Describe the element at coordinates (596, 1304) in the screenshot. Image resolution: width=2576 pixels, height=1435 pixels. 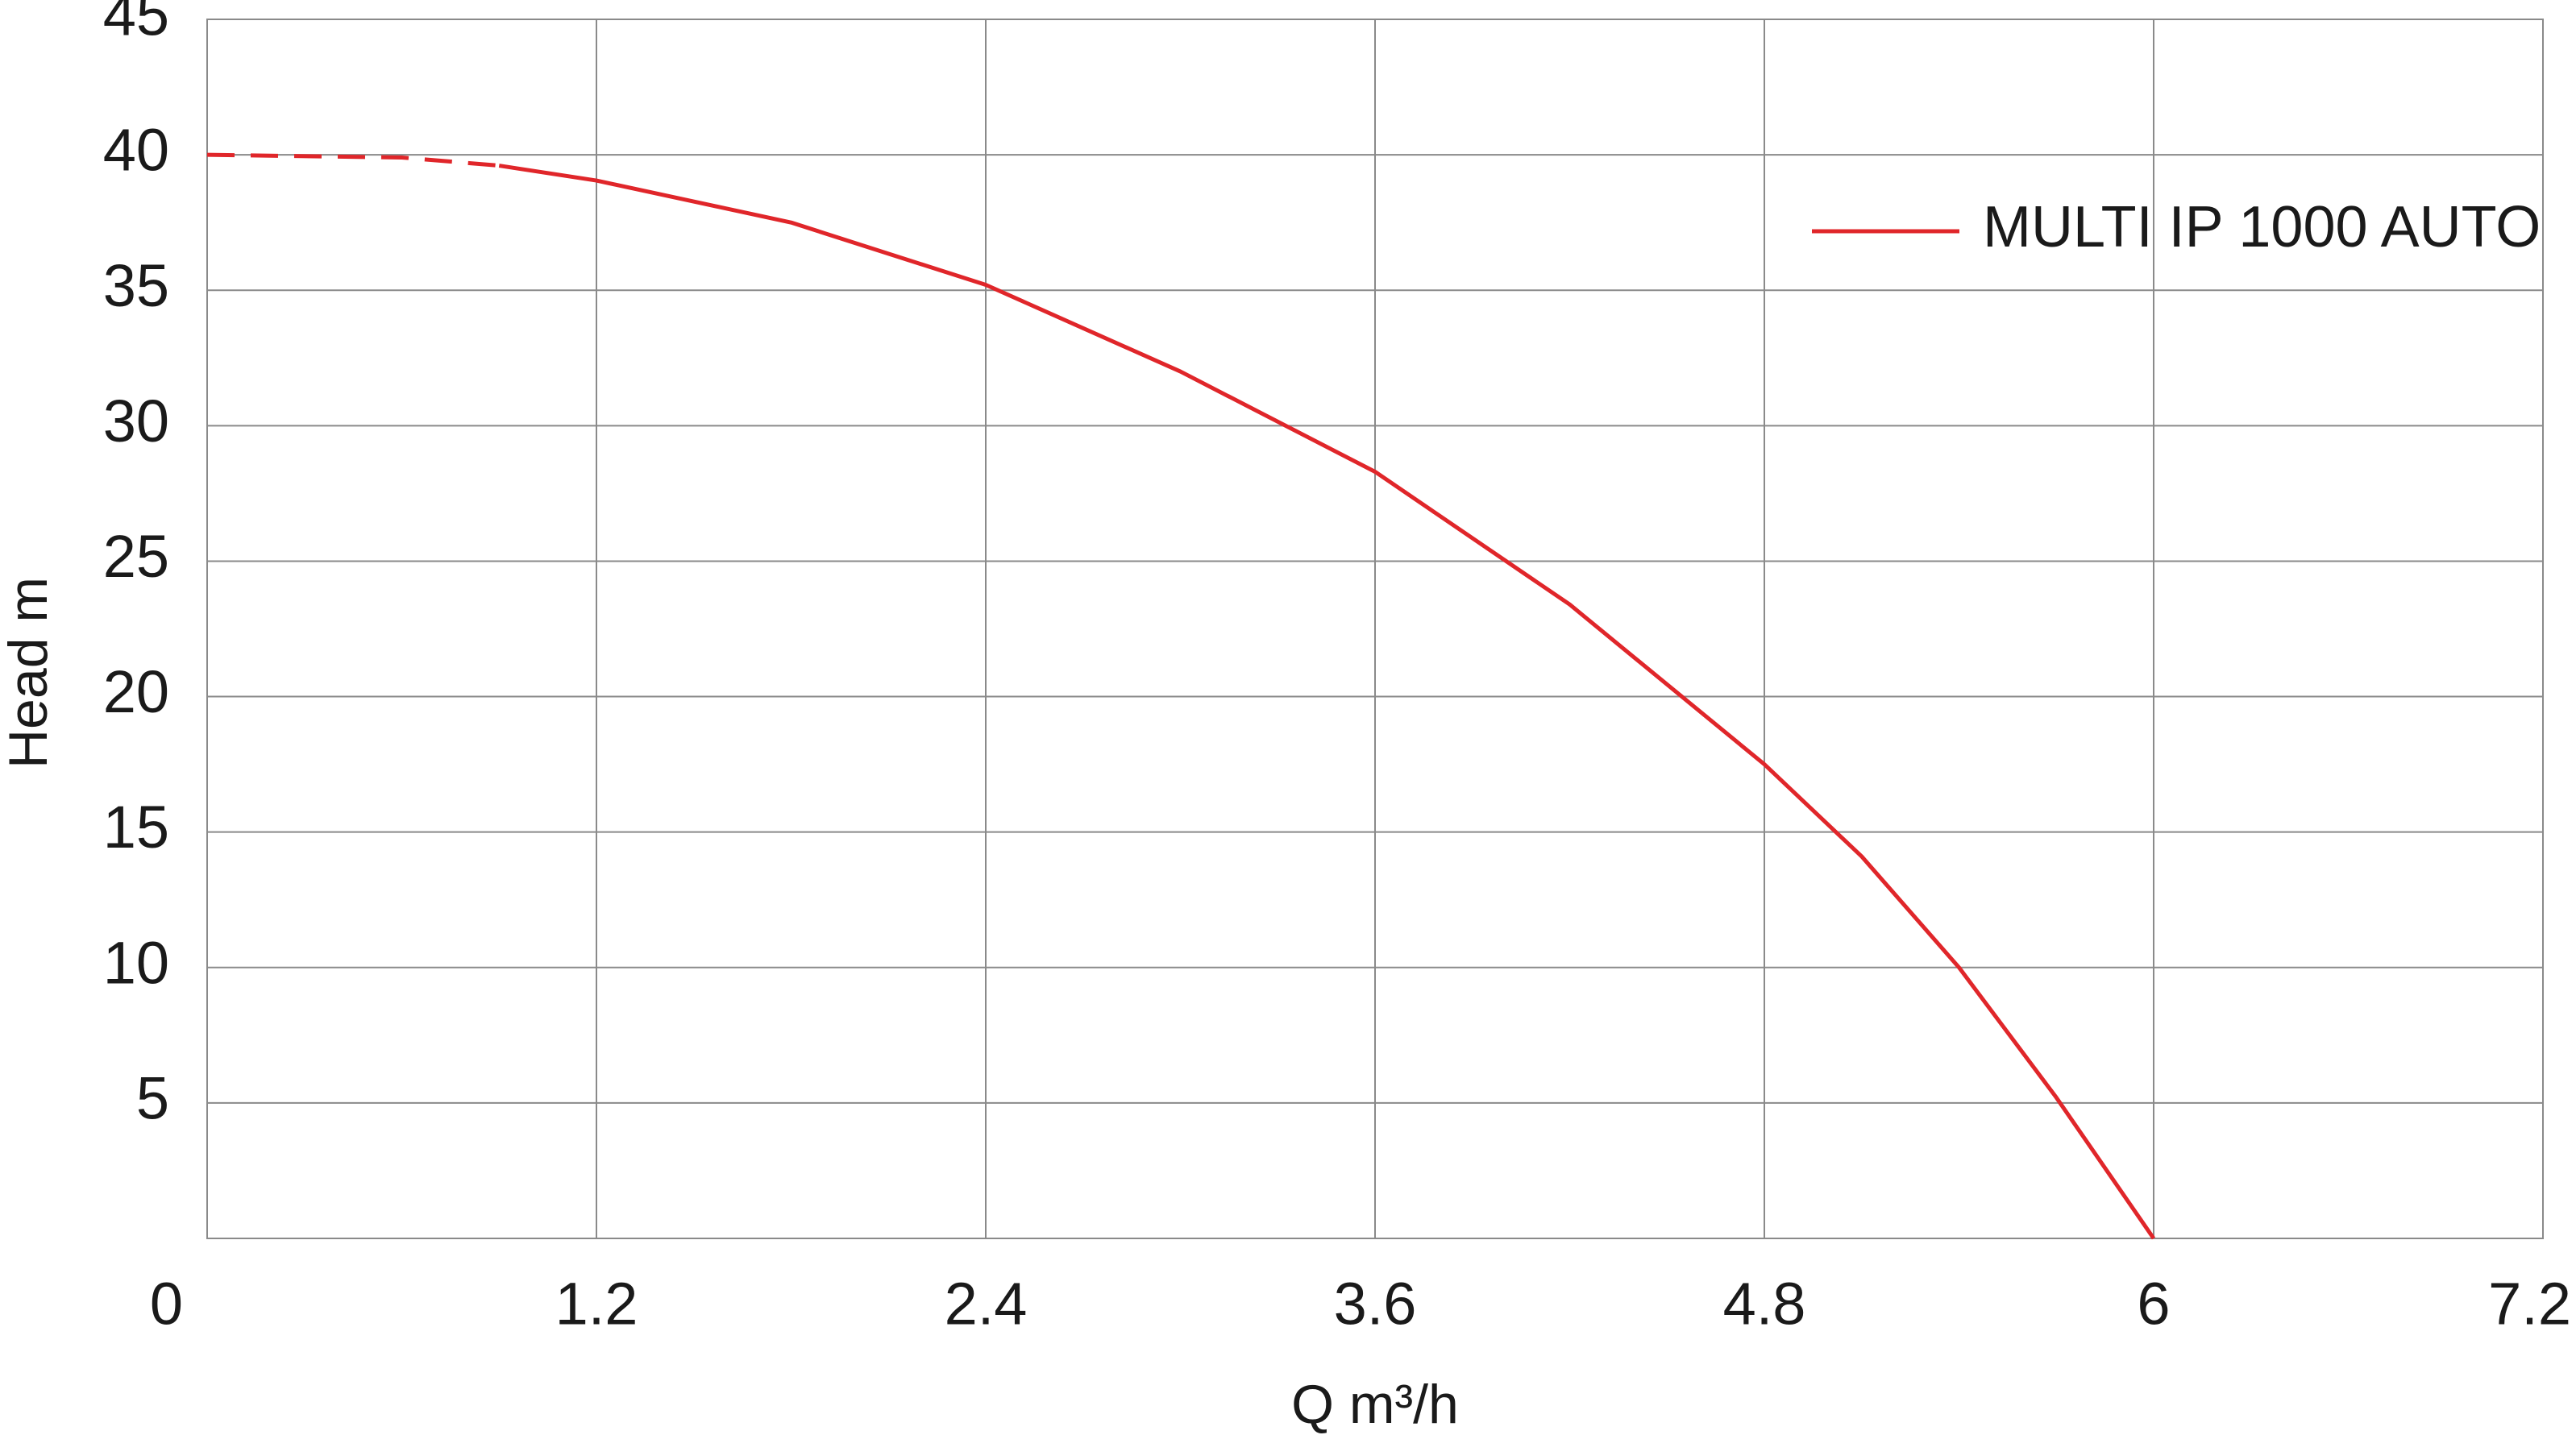
I see `x-tick-label: 1.2` at that location.